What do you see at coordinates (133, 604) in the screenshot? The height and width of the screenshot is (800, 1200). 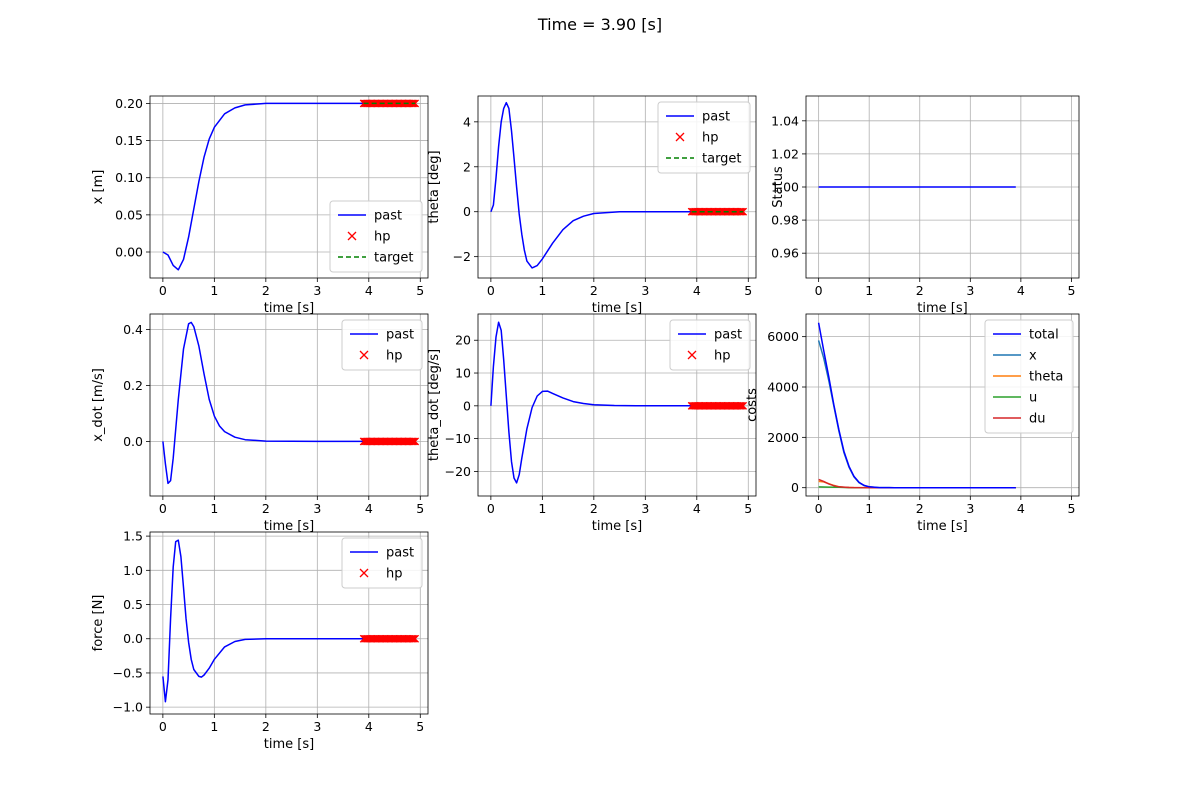 I see `y-tick-label: 0.5` at bounding box center [133, 604].